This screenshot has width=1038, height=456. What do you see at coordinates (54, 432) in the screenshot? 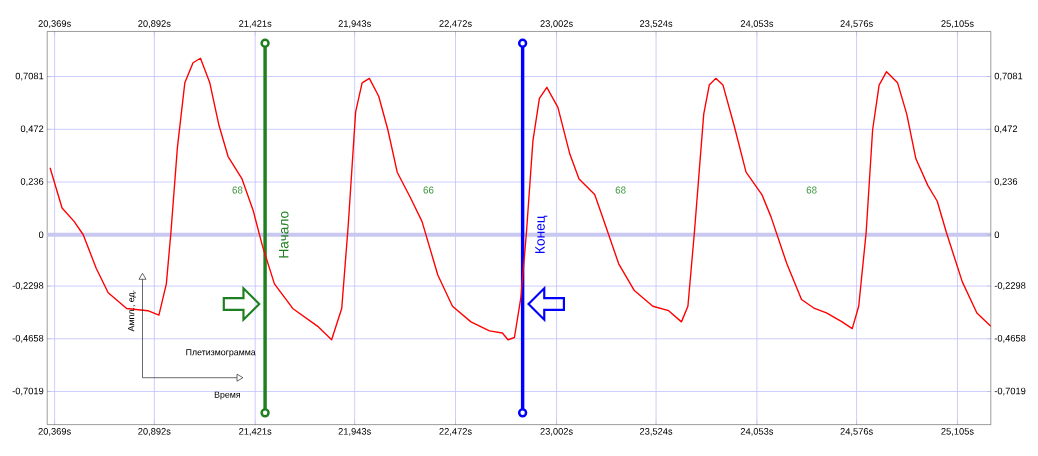
I see `x2-tick-label: 20,369s` at bounding box center [54, 432].